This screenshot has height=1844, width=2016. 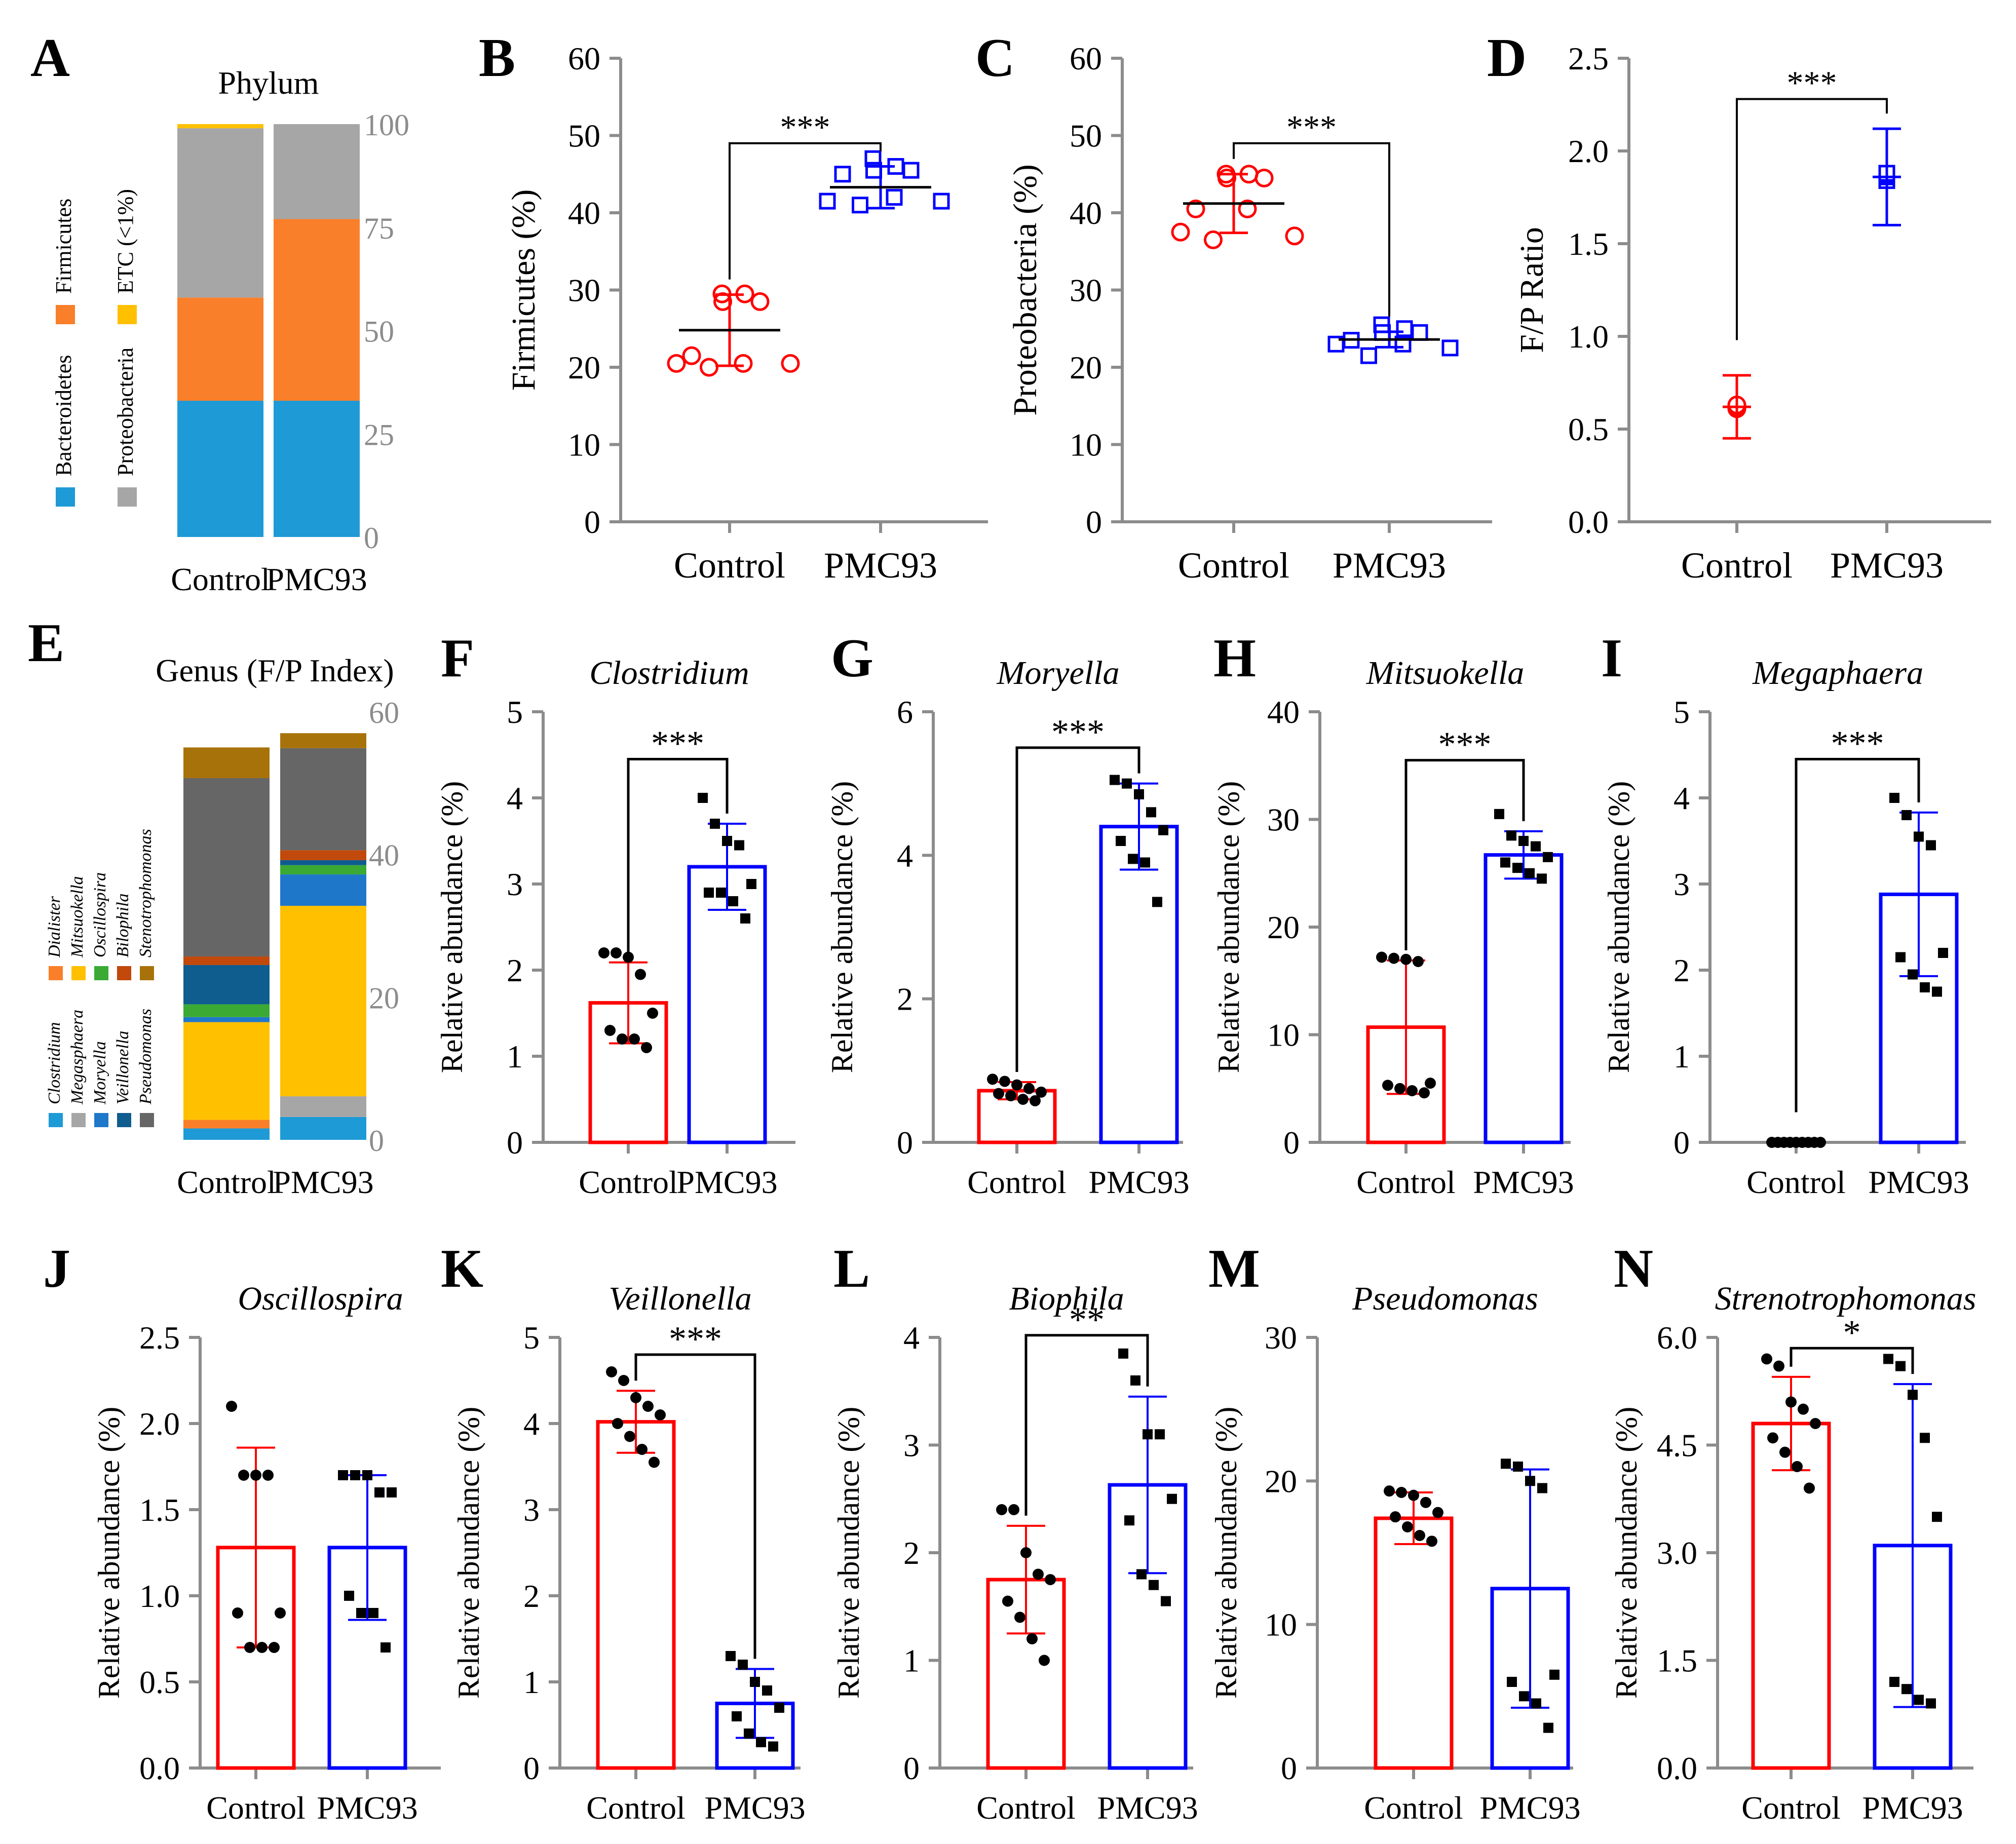 I want to click on y-axis-label: Relative abundance (%), so click(x=1228, y=927).